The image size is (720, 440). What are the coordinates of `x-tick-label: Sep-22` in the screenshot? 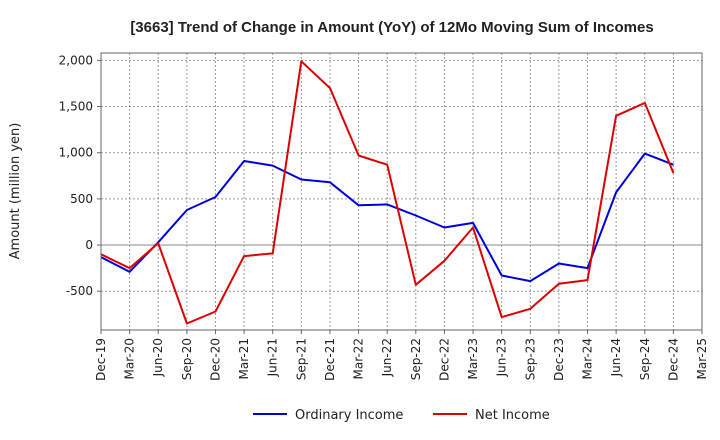 It's located at (416, 359).